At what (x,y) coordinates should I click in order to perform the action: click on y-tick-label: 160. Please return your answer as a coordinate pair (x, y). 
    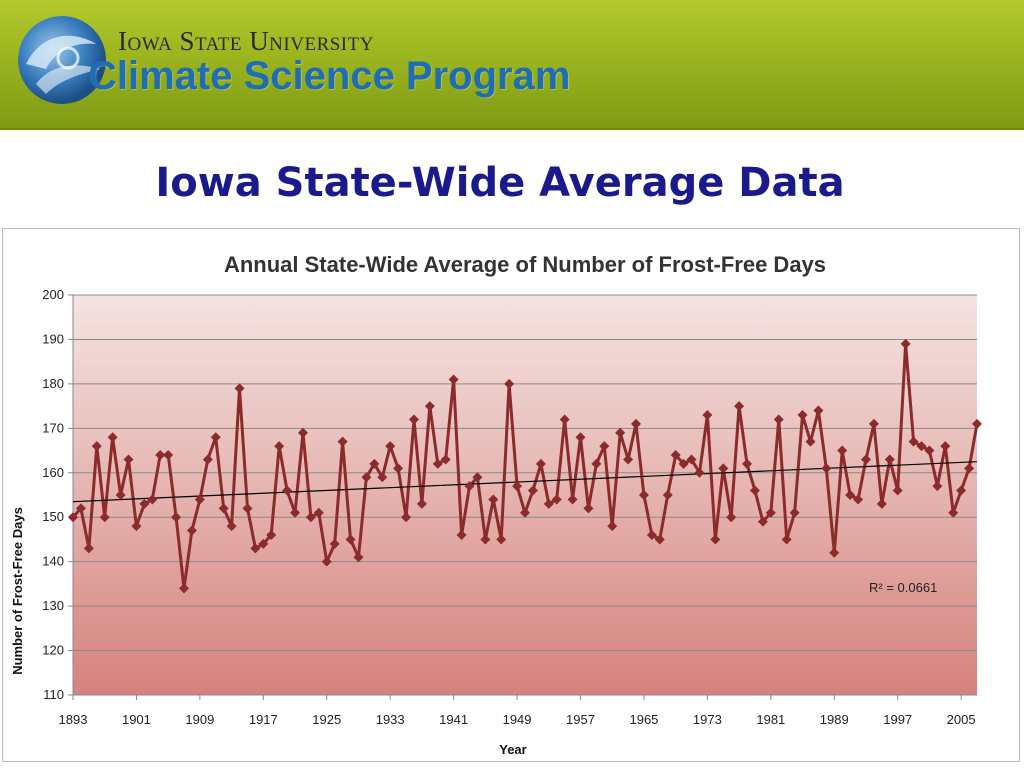
    Looking at the image, I should click on (53, 472).